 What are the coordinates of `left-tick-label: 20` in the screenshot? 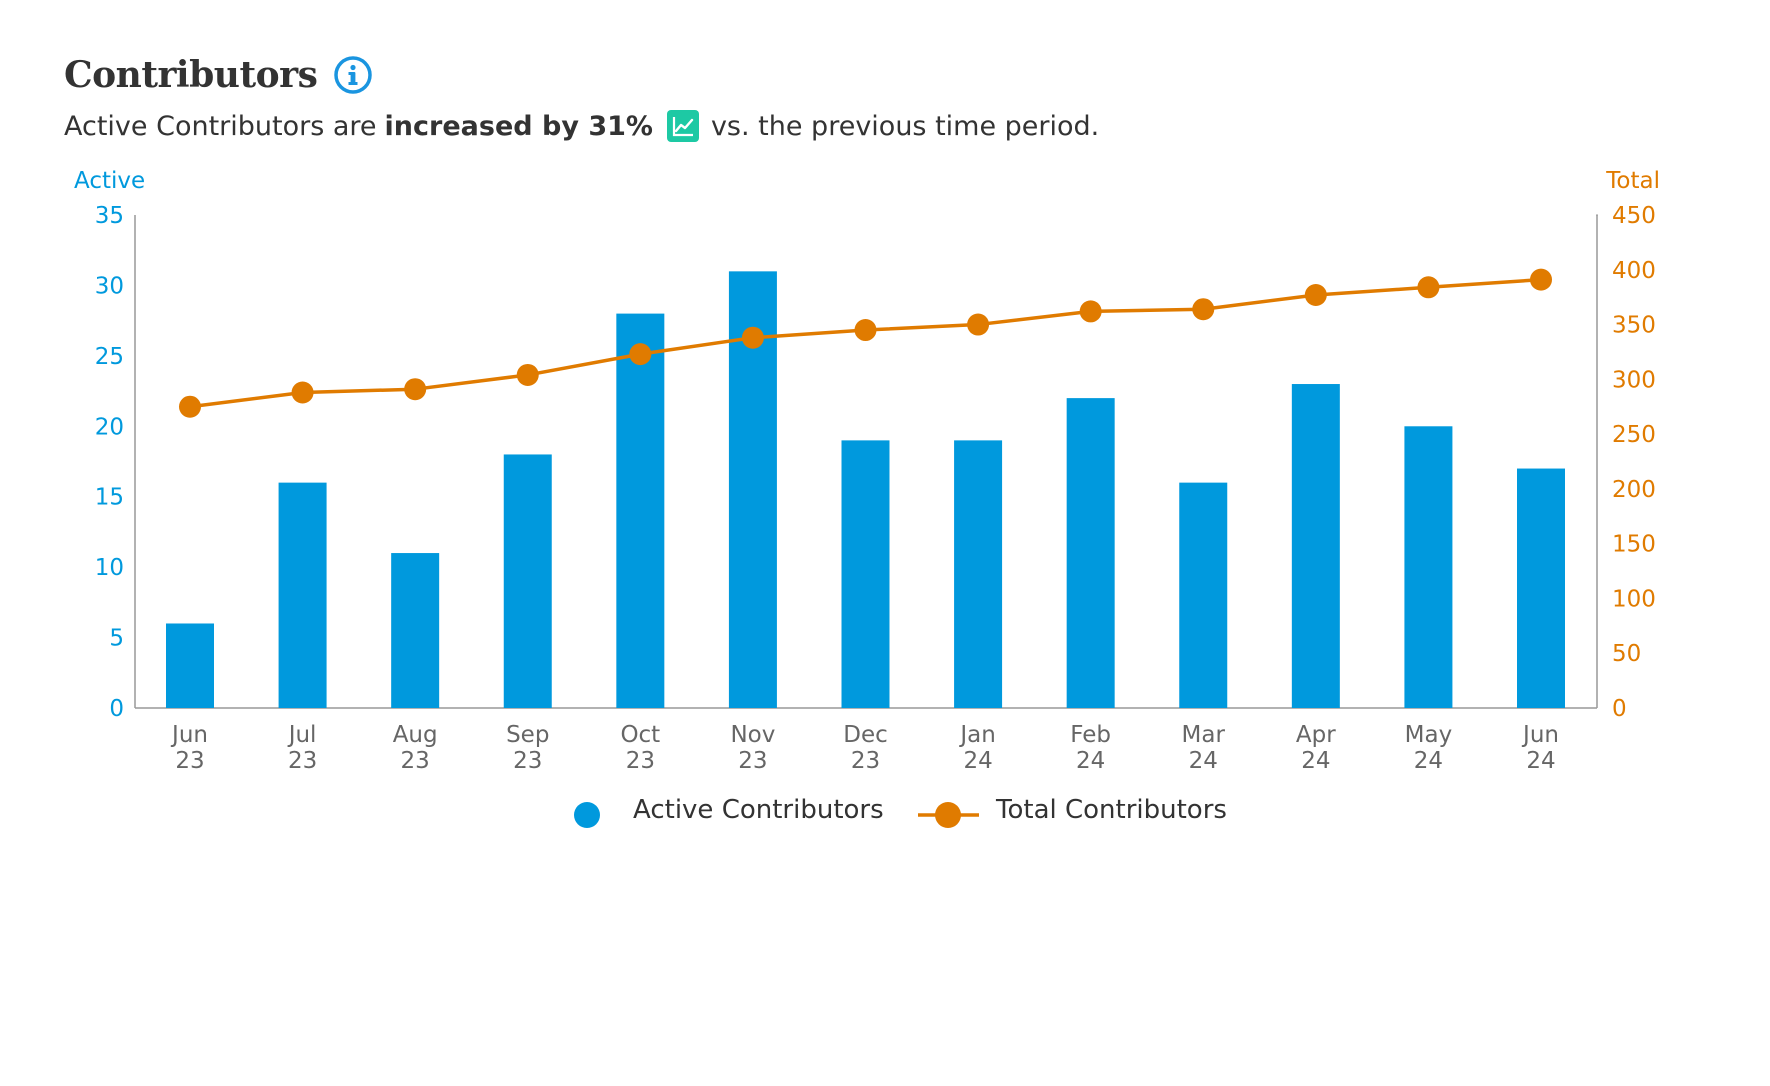 It's located at (109, 427).